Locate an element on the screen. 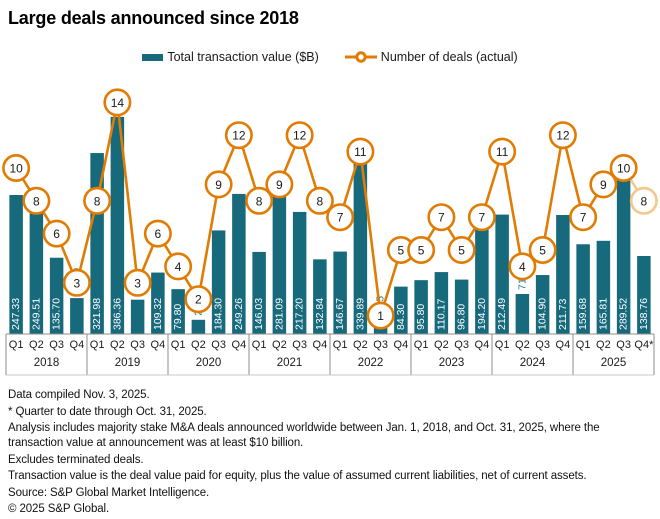 Image resolution: width=660 pixels, height=519 pixels. year-tick-label: 2024 is located at coordinates (533, 363).